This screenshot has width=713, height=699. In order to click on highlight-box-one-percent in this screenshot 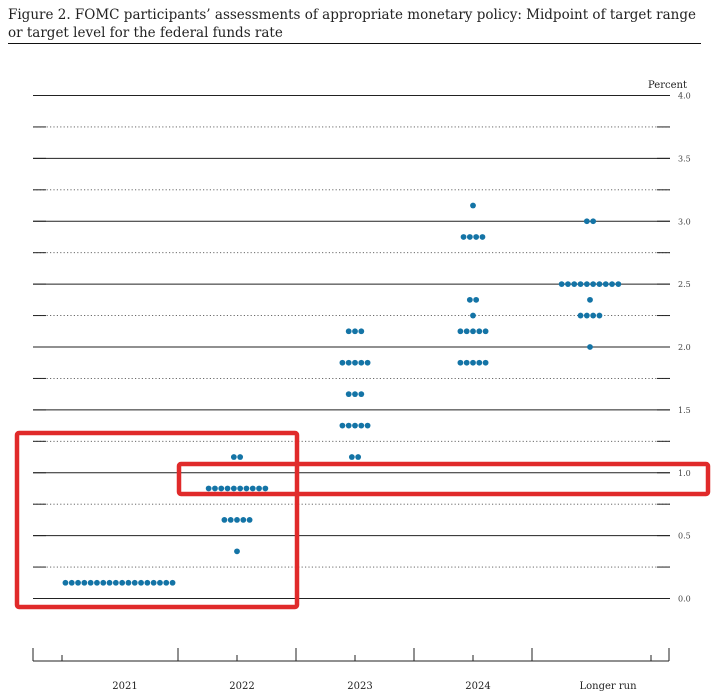, I will do `click(443, 479)`.